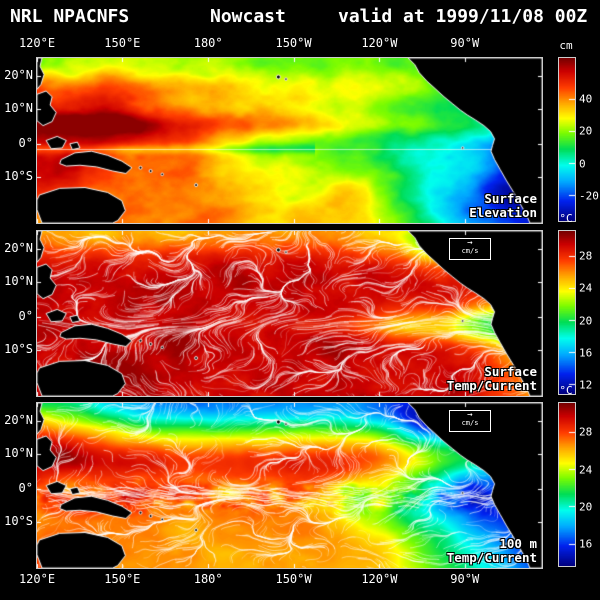  What do you see at coordinates (518, 543) in the screenshot?
I see `panel-label-line: 100 m` at bounding box center [518, 543].